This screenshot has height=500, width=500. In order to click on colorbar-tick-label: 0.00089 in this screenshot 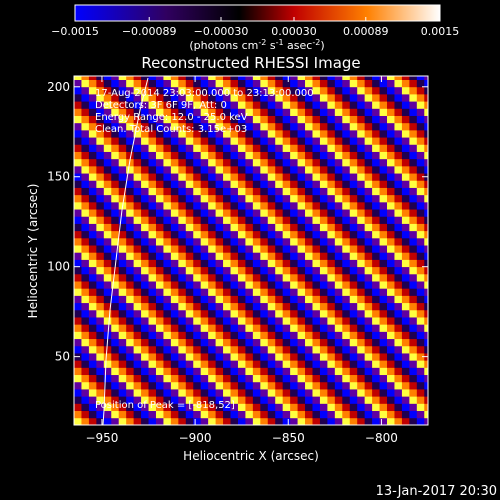, I will do `click(366, 31)`.